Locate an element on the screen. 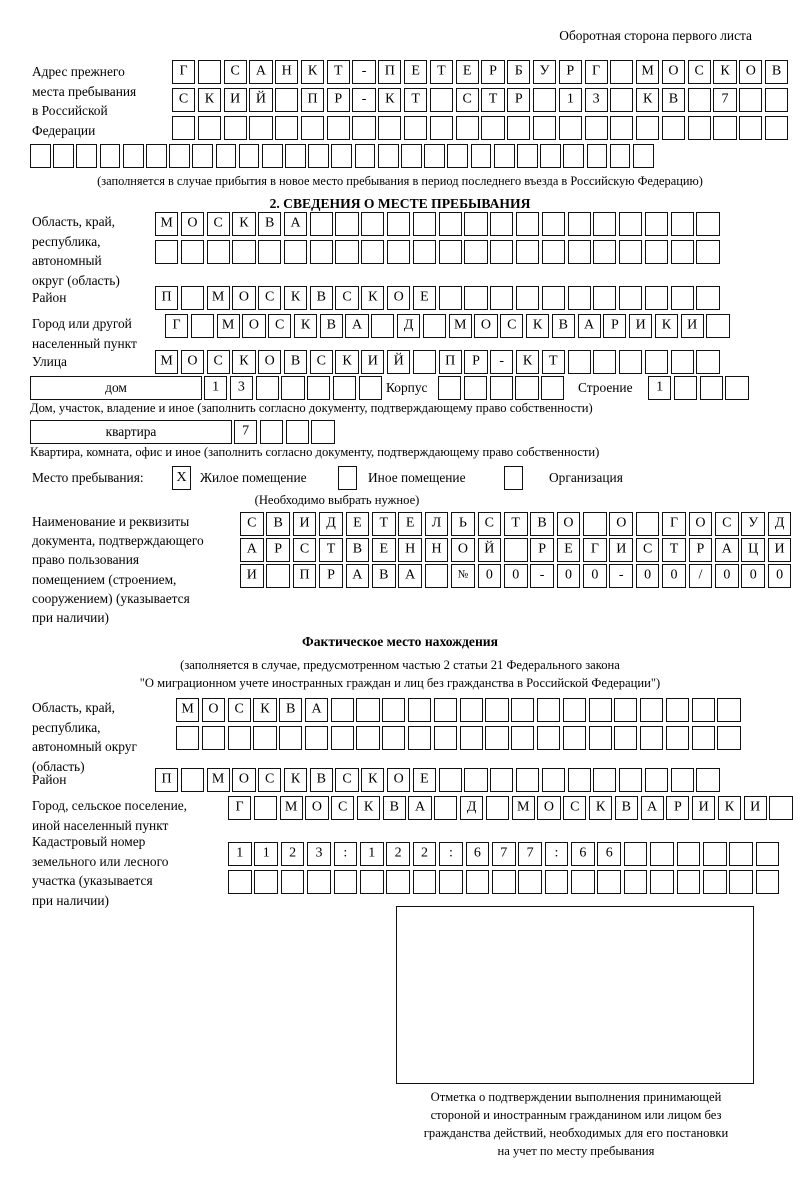  char-cell: 6 is located at coordinates (609, 854).